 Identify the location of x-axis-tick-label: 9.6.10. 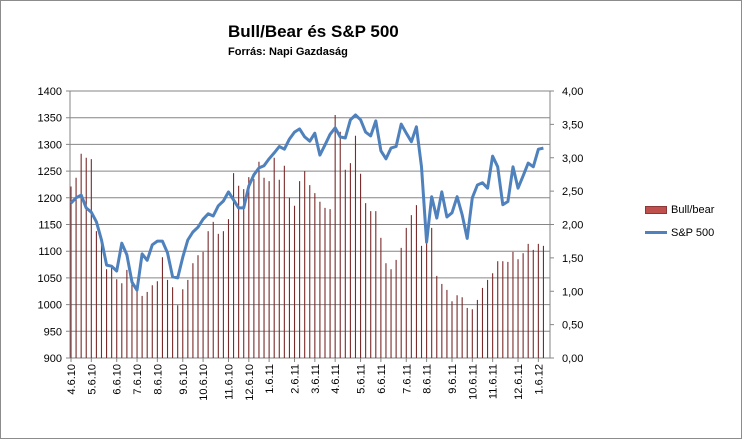
(184, 379).